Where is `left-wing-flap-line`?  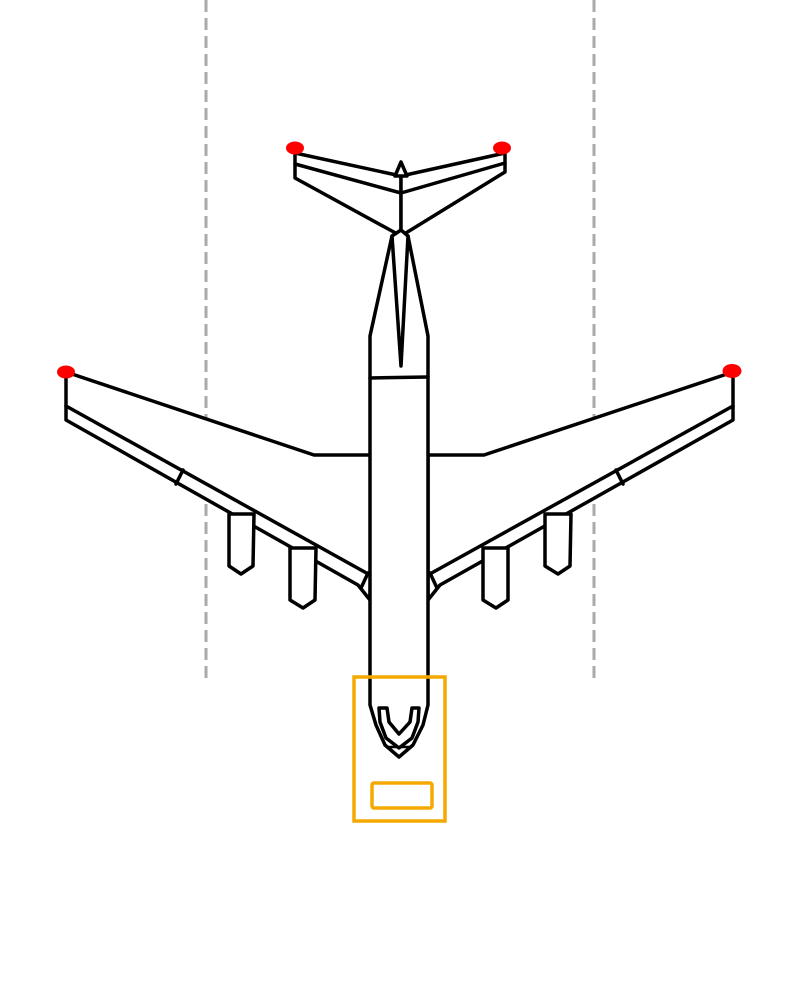
left-wing-flap-line is located at coordinates (218, 490).